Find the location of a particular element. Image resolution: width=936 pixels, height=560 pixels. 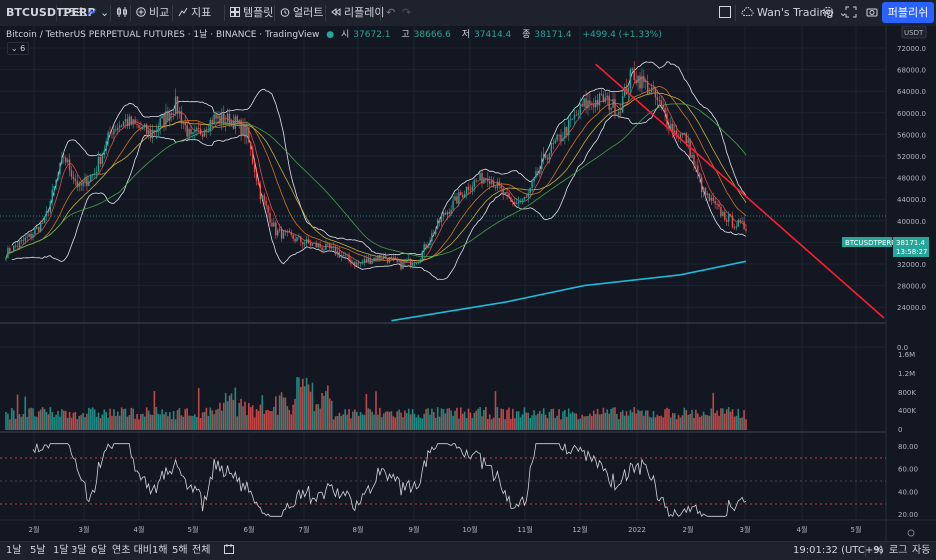

range-button: 1달 is located at coordinates (61, 550).